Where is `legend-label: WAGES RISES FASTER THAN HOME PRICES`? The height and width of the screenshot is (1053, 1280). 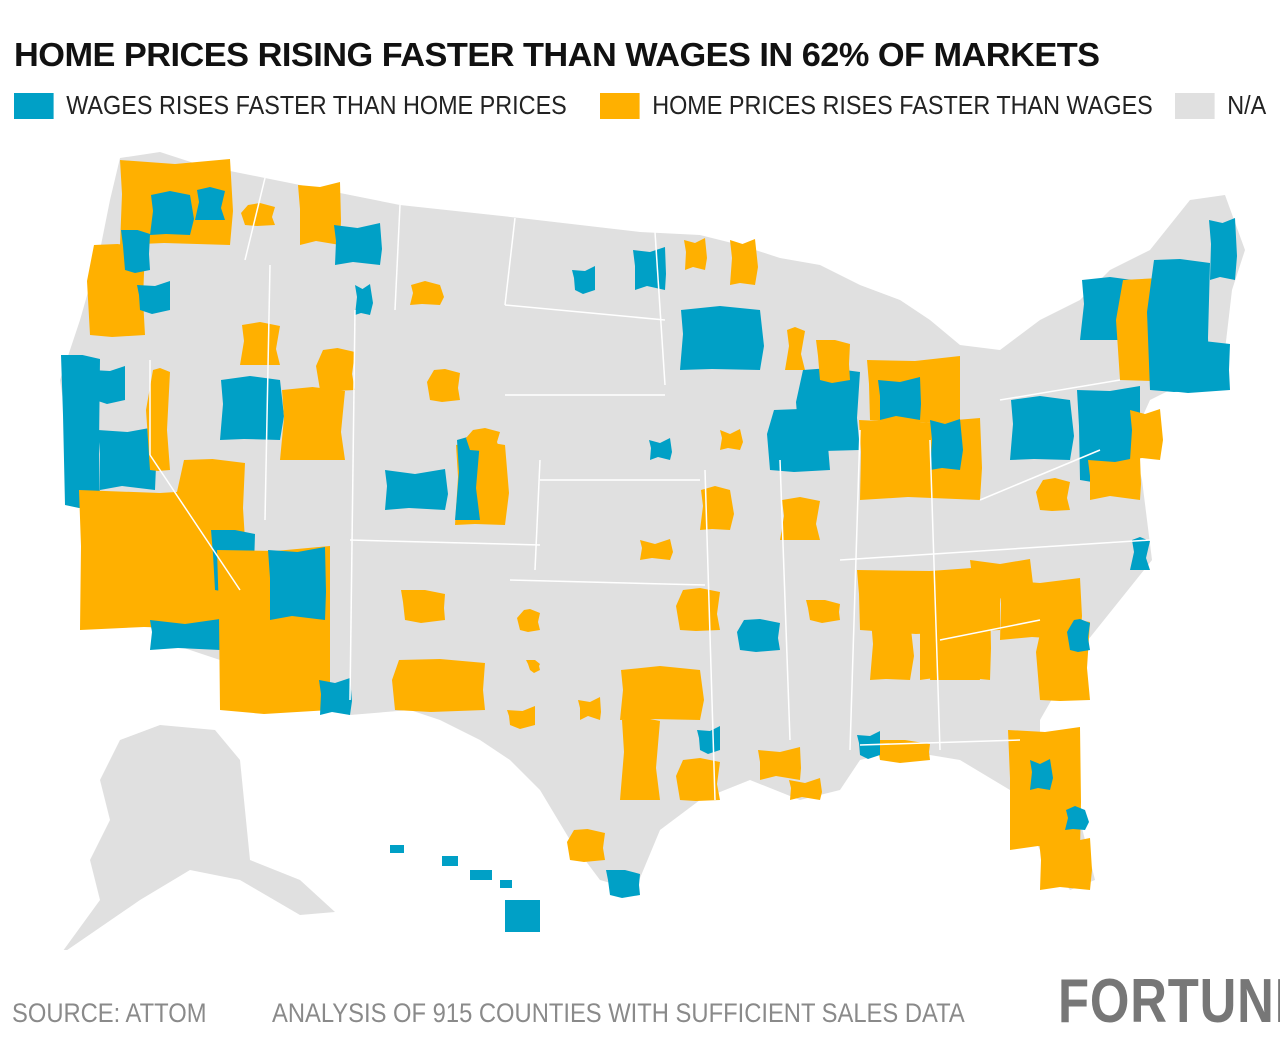 legend-label: WAGES RISES FASTER THAN HOME PRICES is located at coordinates (316, 105).